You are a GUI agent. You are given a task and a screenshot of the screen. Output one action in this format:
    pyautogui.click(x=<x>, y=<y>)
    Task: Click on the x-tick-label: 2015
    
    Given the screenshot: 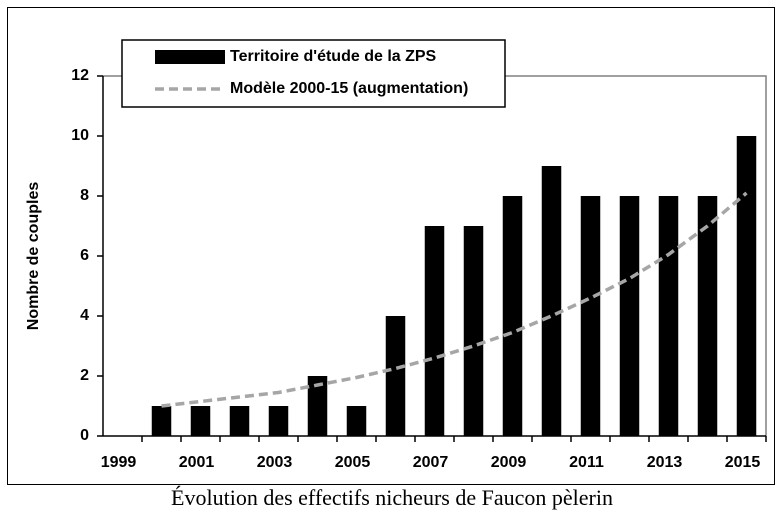 What is the action you would take?
    pyautogui.click(x=743, y=462)
    